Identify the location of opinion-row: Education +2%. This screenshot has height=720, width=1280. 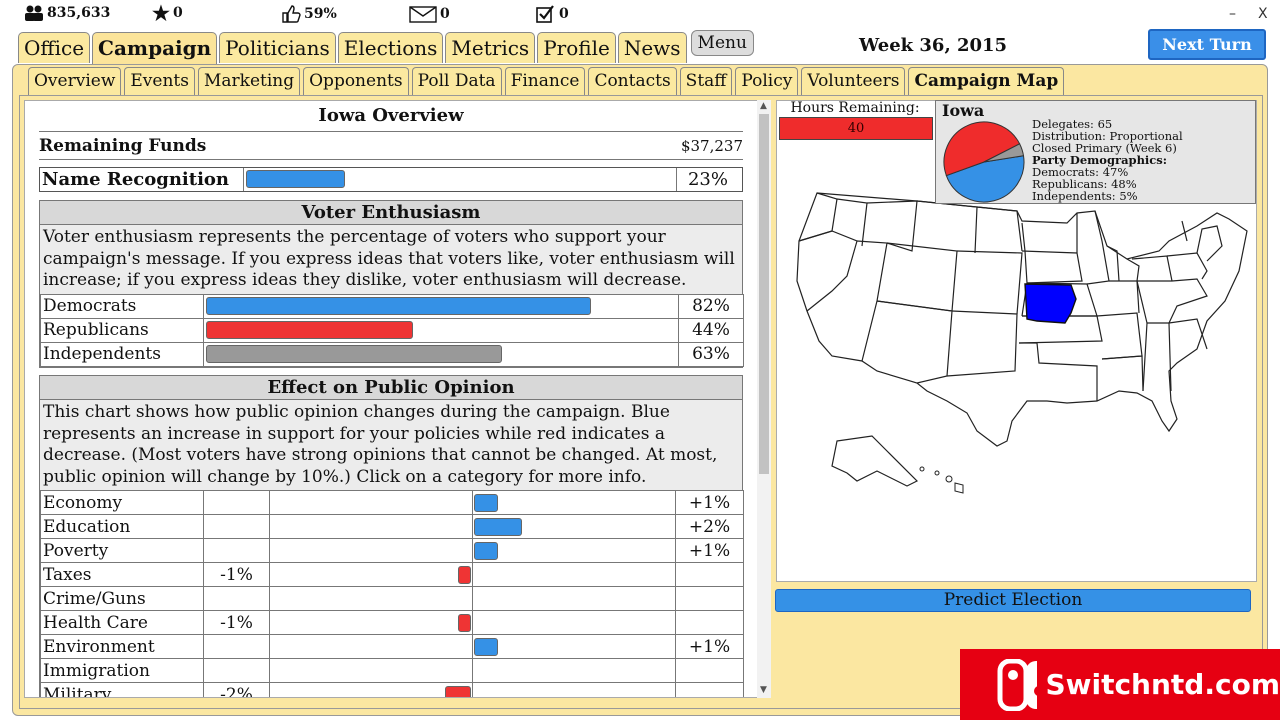
(392, 526).